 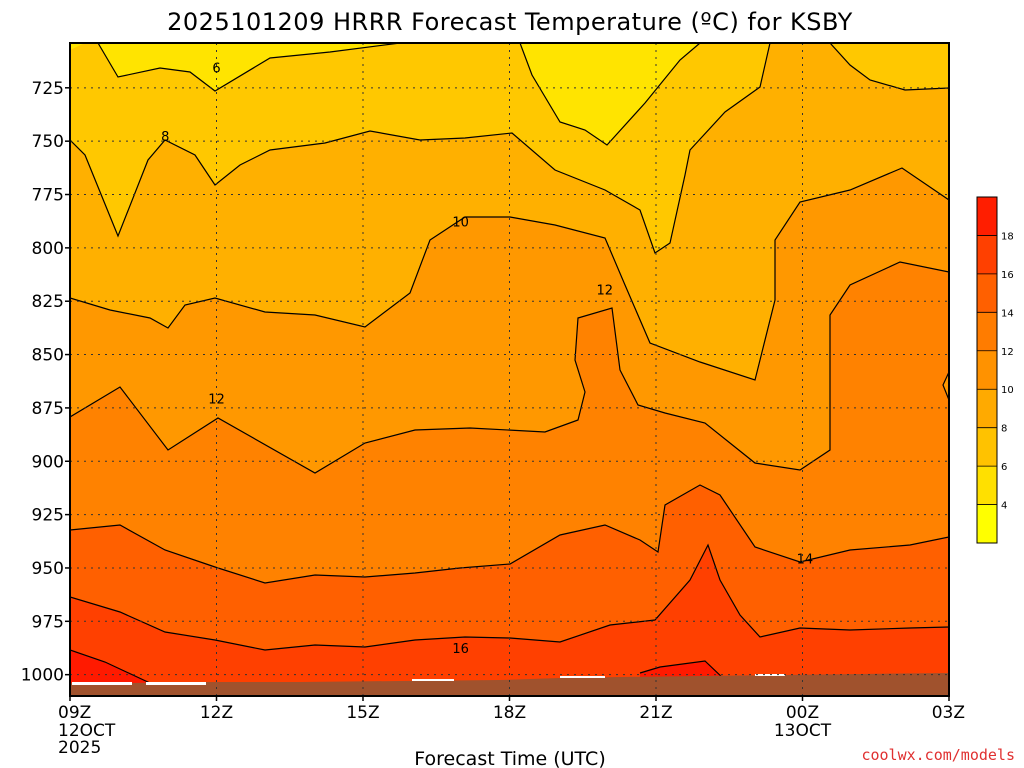 What do you see at coordinates (48, 89) in the screenshot?
I see `y-tick-label: 725` at bounding box center [48, 89].